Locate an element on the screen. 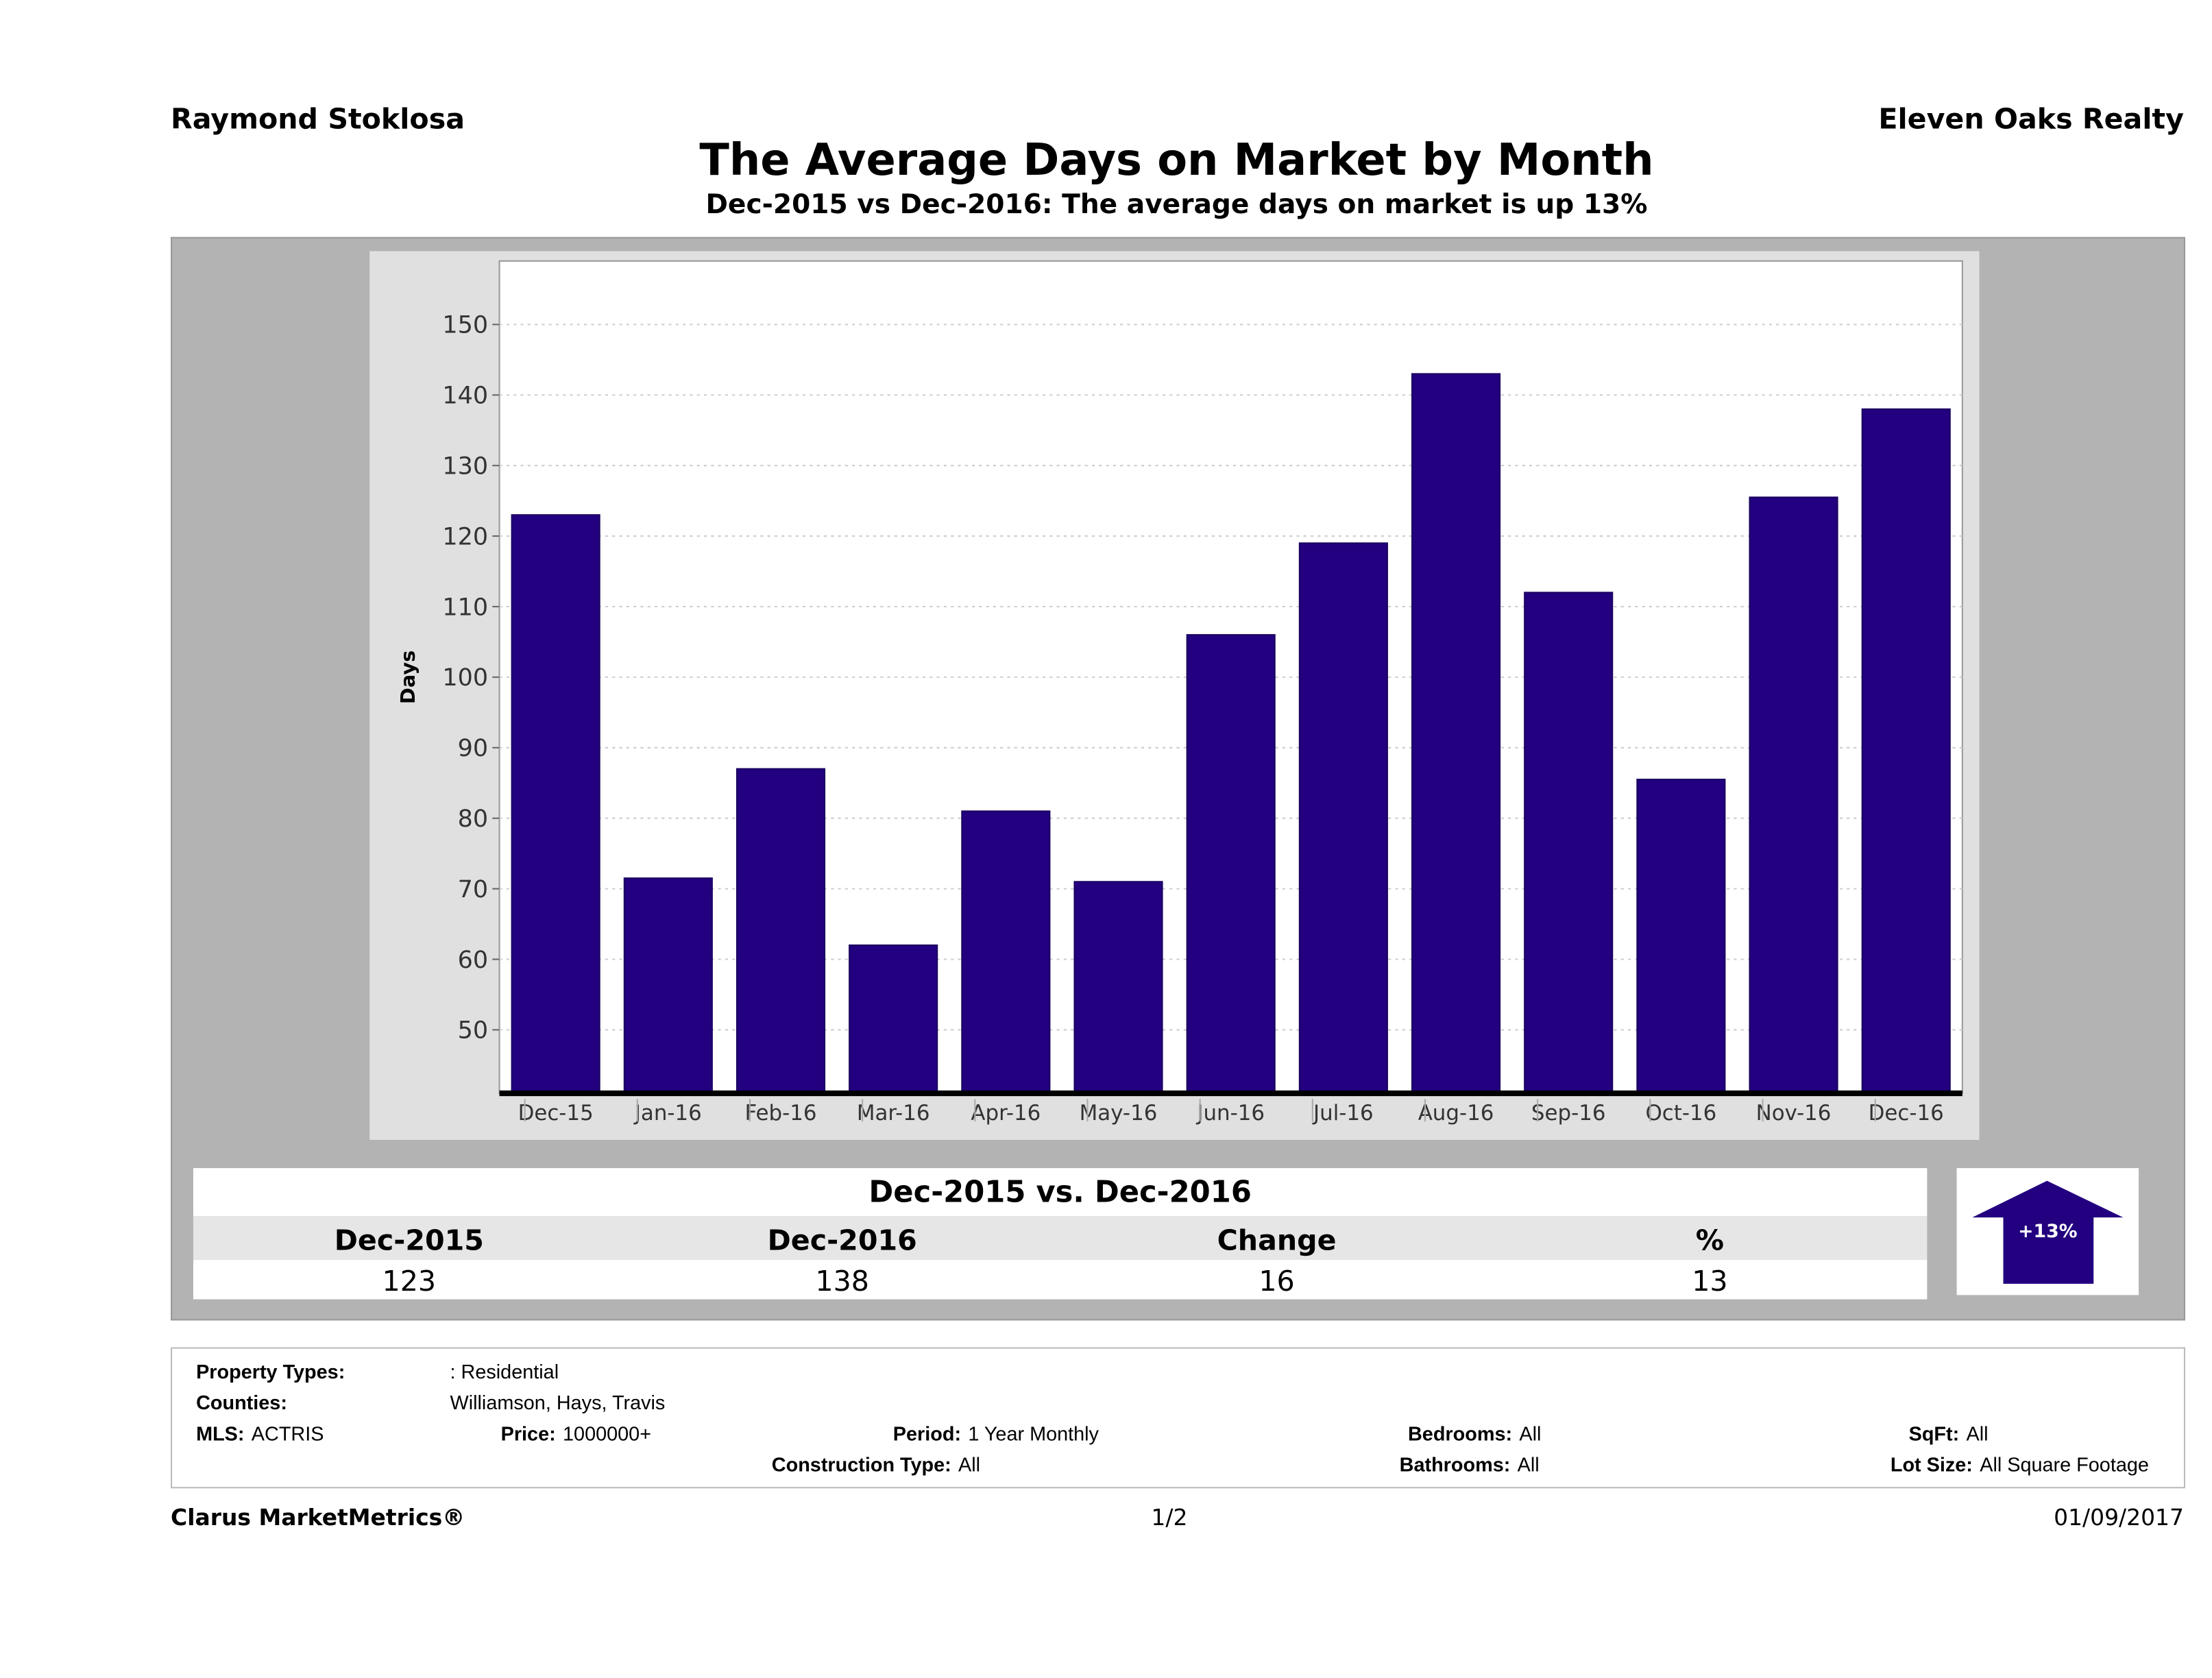 This screenshot has height=1678, width=2212. x-tick-label: Jul-16 is located at coordinates (1343, 1113).